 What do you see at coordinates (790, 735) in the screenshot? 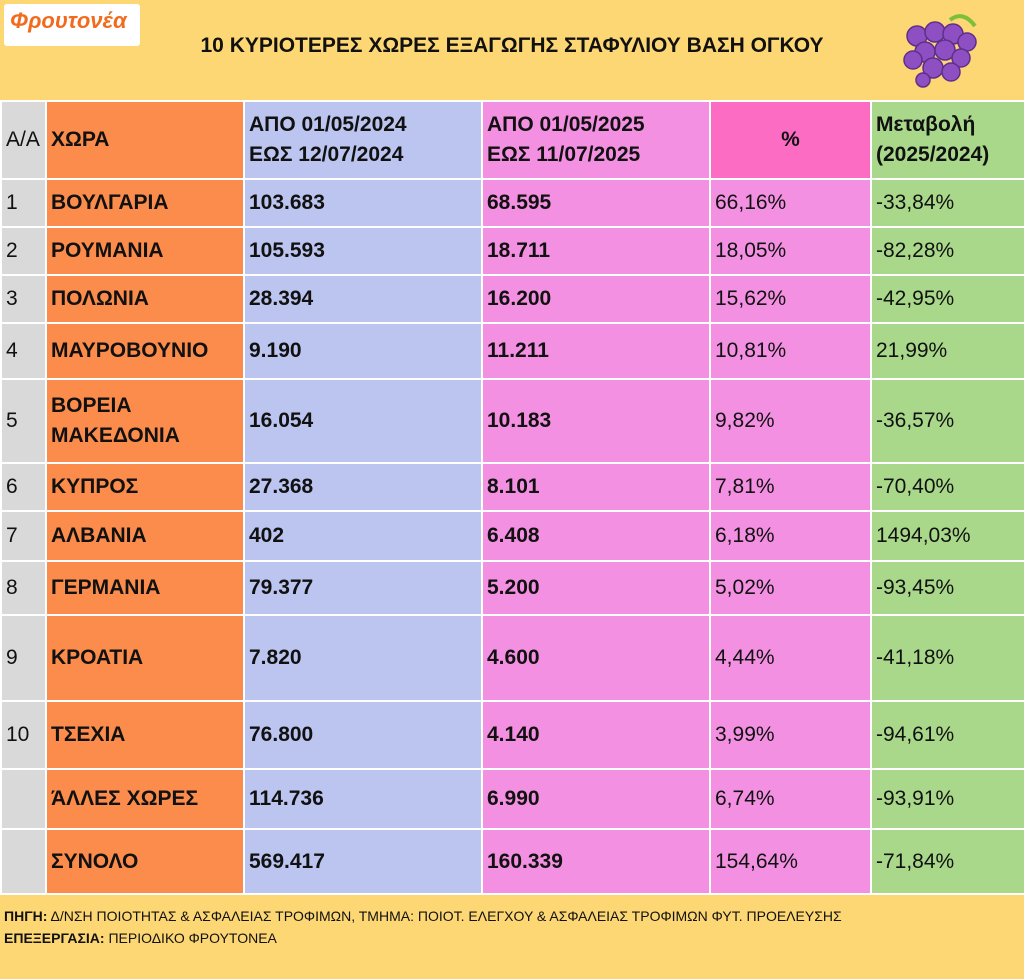
I see `cell-pct: 3,99%` at bounding box center [790, 735].